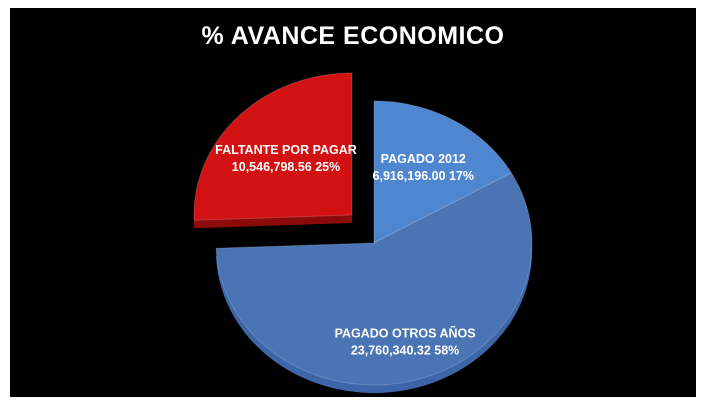 Image resolution: width=706 pixels, height=405 pixels. I want to click on slice-label: PAGADO 2012, so click(423, 159).